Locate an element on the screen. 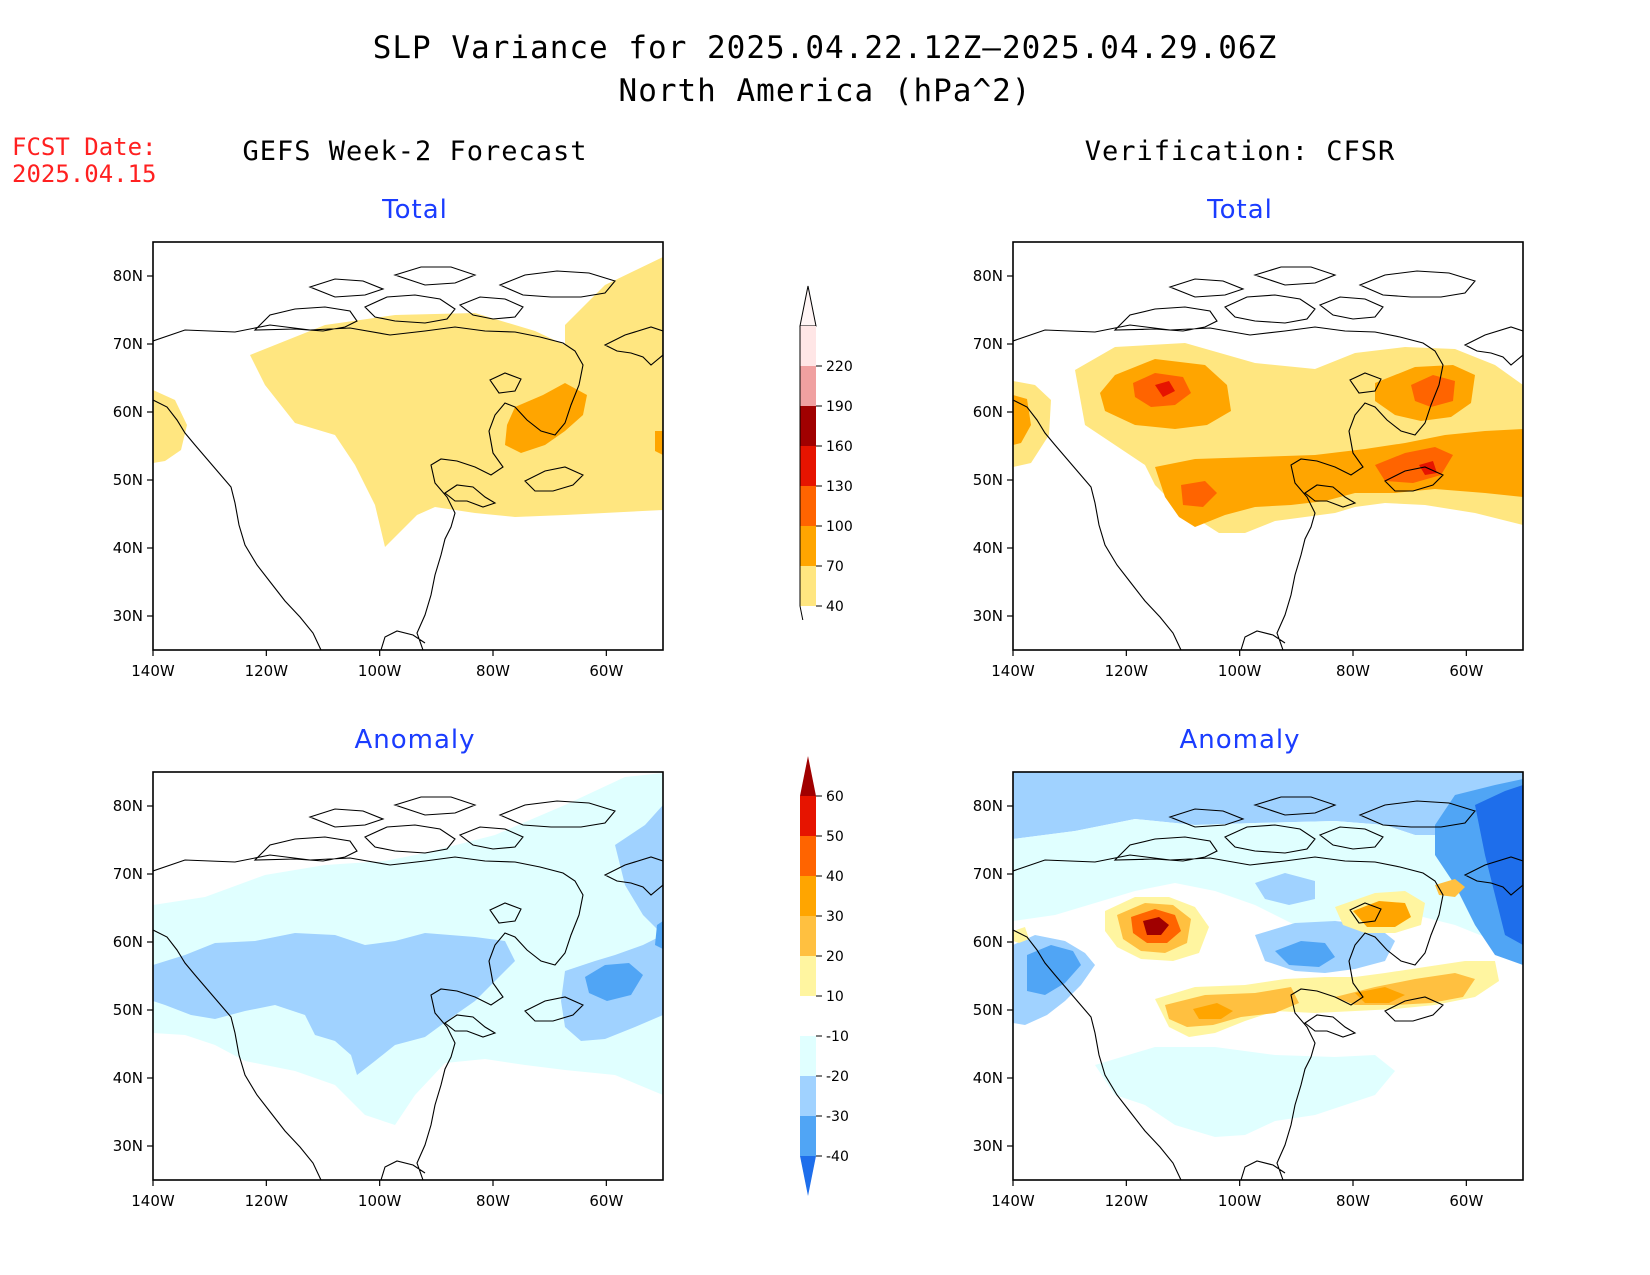 The height and width of the screenshot is (1275, 1650). colorbar-label: 220 is located at coordinates (839, 367).